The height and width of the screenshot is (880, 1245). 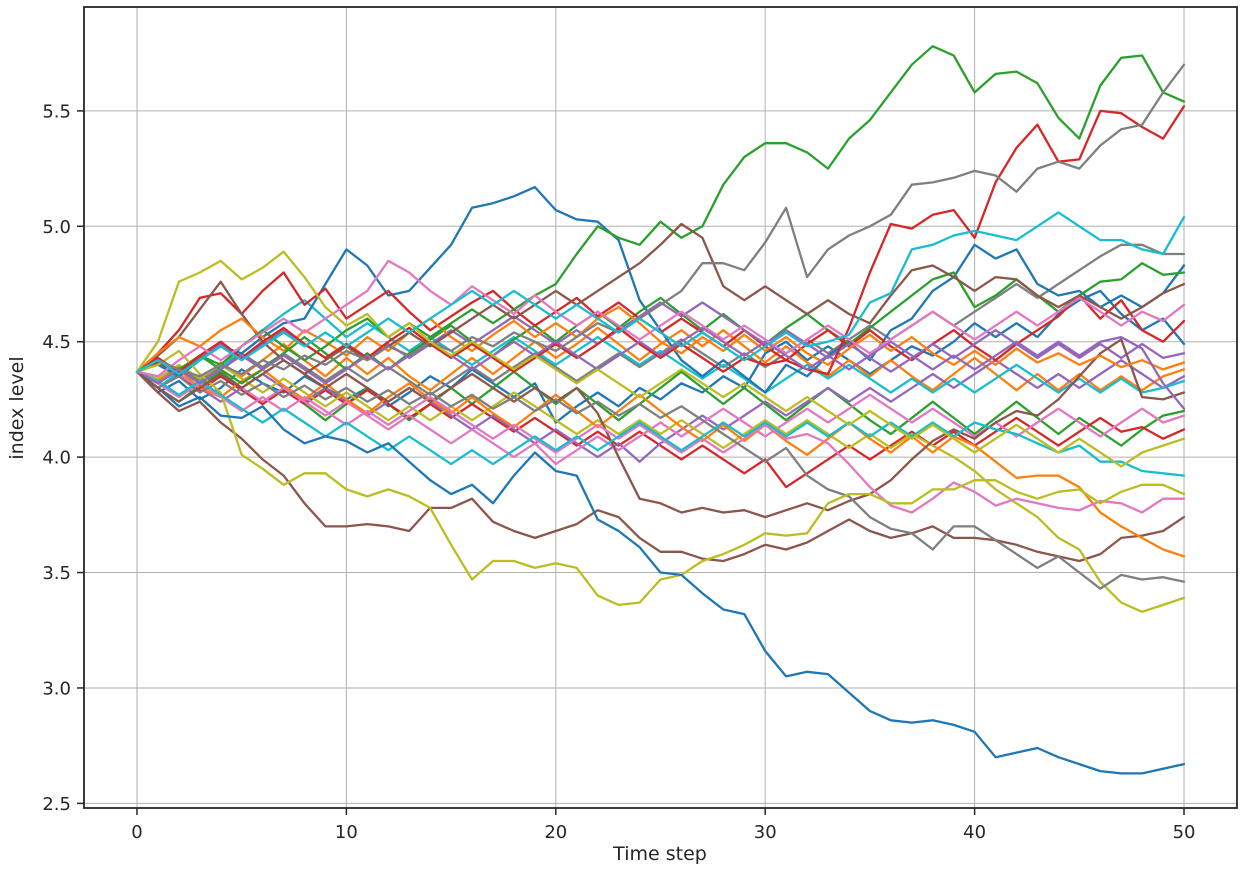 What do you see at coordinates (555, 832) in the screenshot?
I see `x-tick-label: 20` at bounding box center [555, 832].